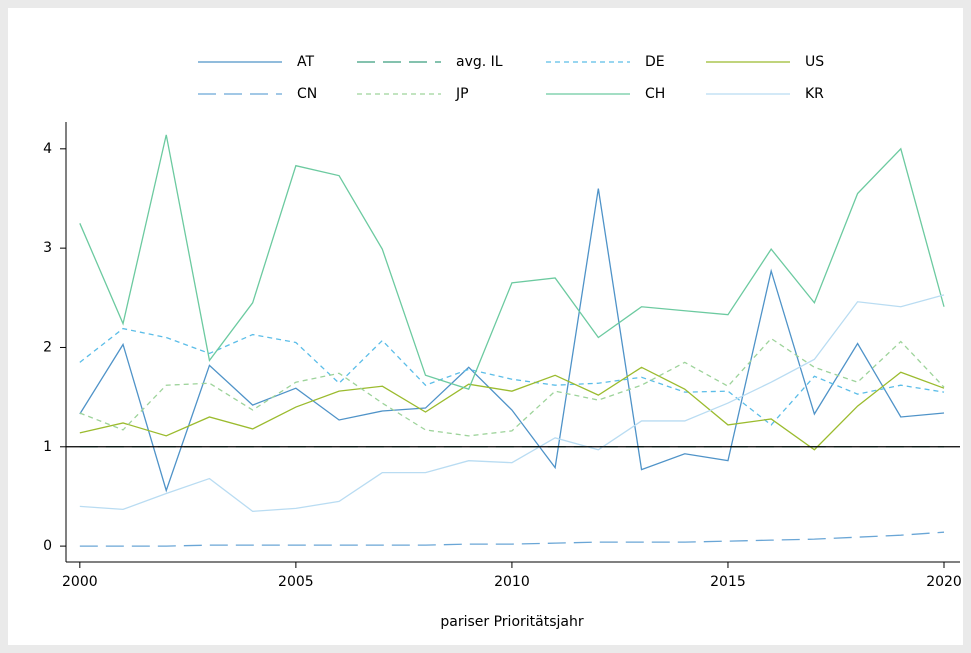 The height and width of the screenshot is (653, 971). I want to click on legend-label: KR, so click(814, 94).